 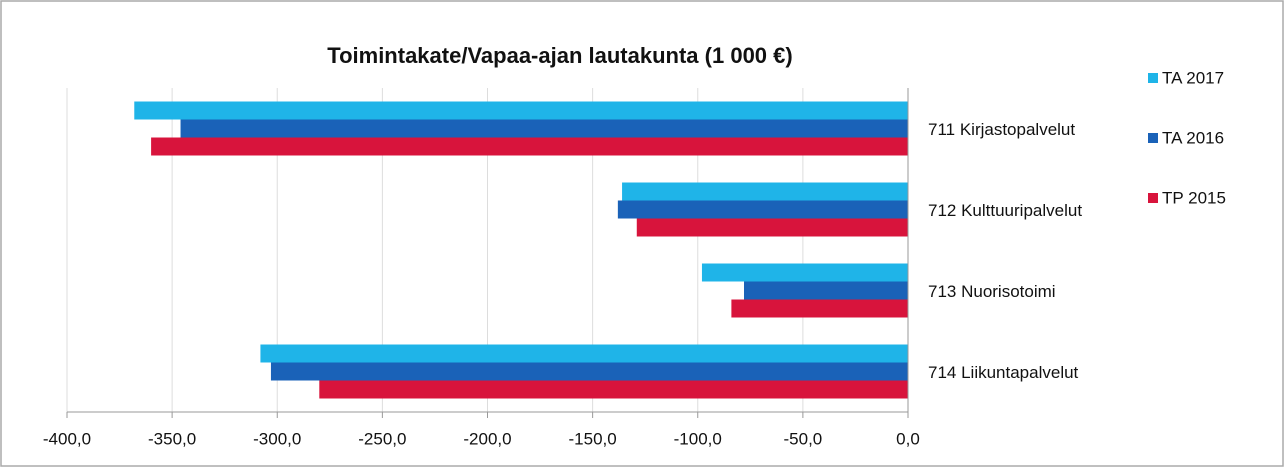 What do you see at coordinates (487, 438) in the screenshot?
I see `x-tick-label: -200,0` at bounding box center [487, 438].